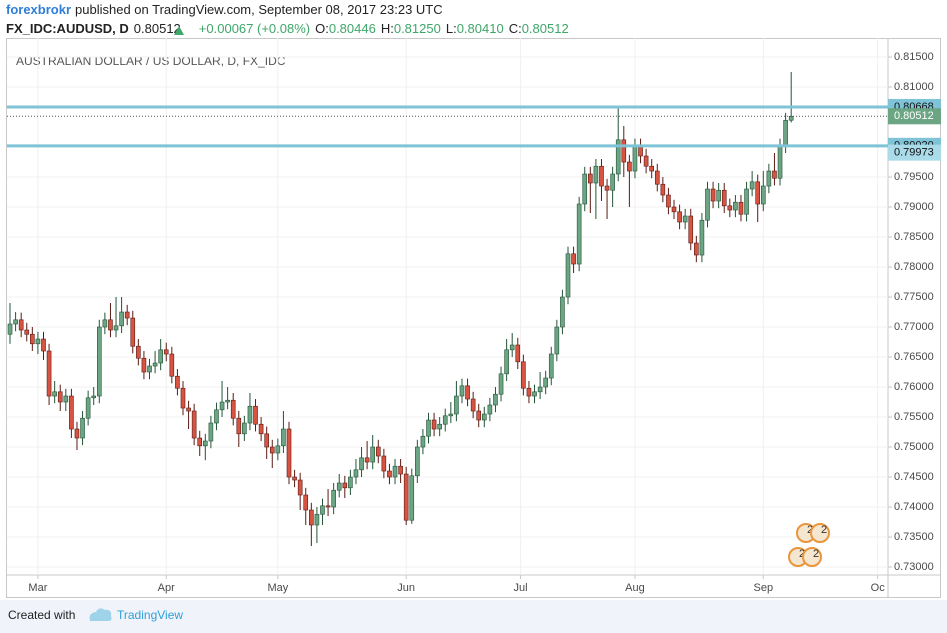 Image resolution: width=947 pixels, height=633 pixels. Describe the element at coordinates (914, 177) in the screenshot. I see `y-tick-label: 0.79500` at that location.